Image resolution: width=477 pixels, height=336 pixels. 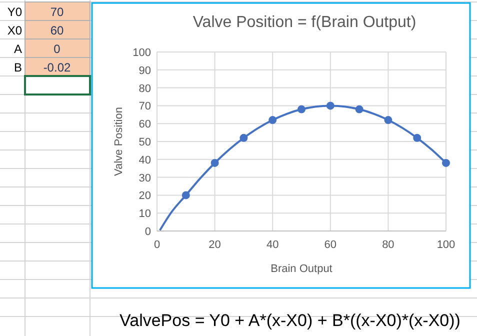 I want to click on text: 70, so click(x=57, y=12).